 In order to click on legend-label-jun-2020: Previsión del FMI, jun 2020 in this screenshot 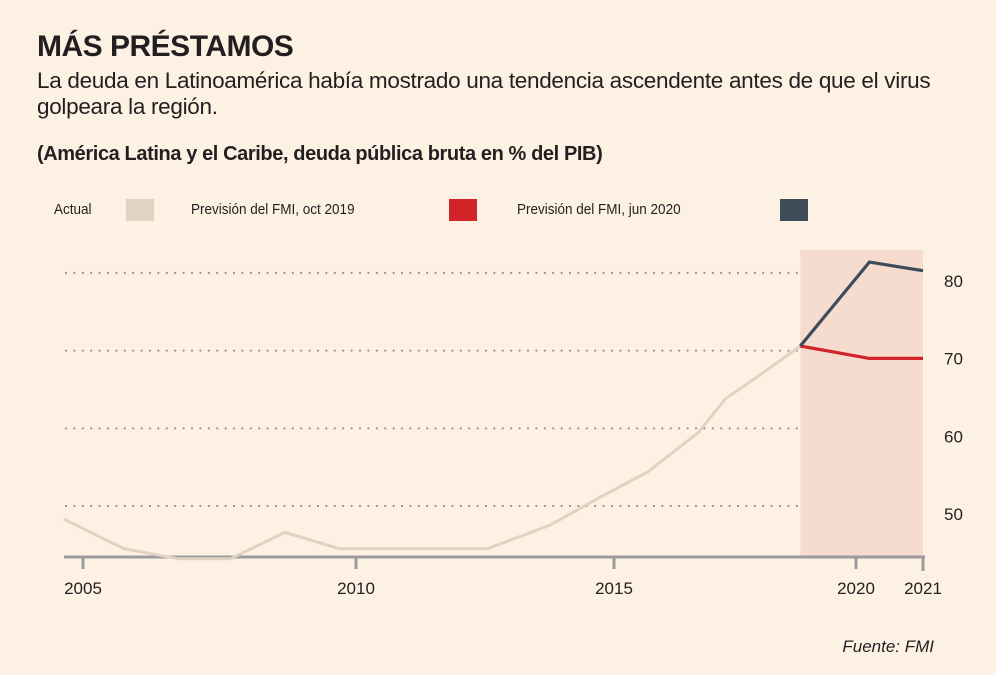, I will do `click(599, 209)`.